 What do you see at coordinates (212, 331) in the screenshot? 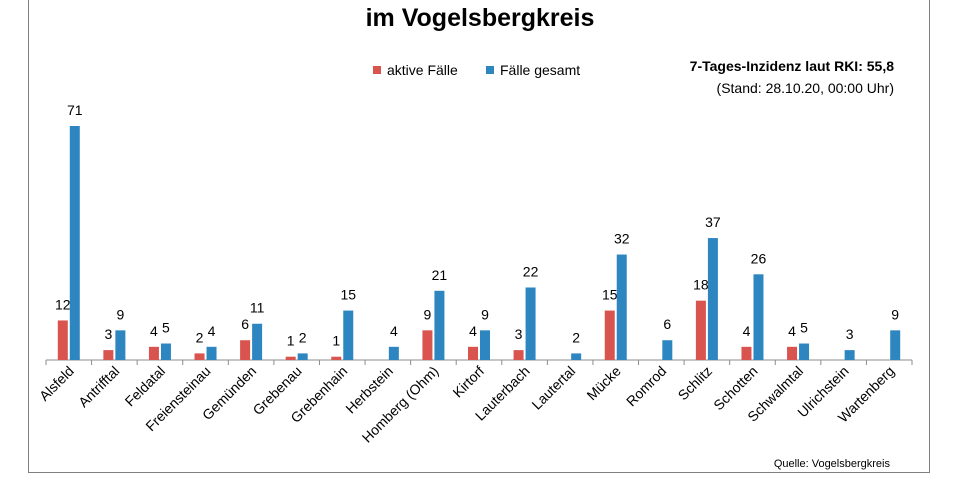
I see `data-label-gesamt-3: 4` at bounding box center [212, 331].